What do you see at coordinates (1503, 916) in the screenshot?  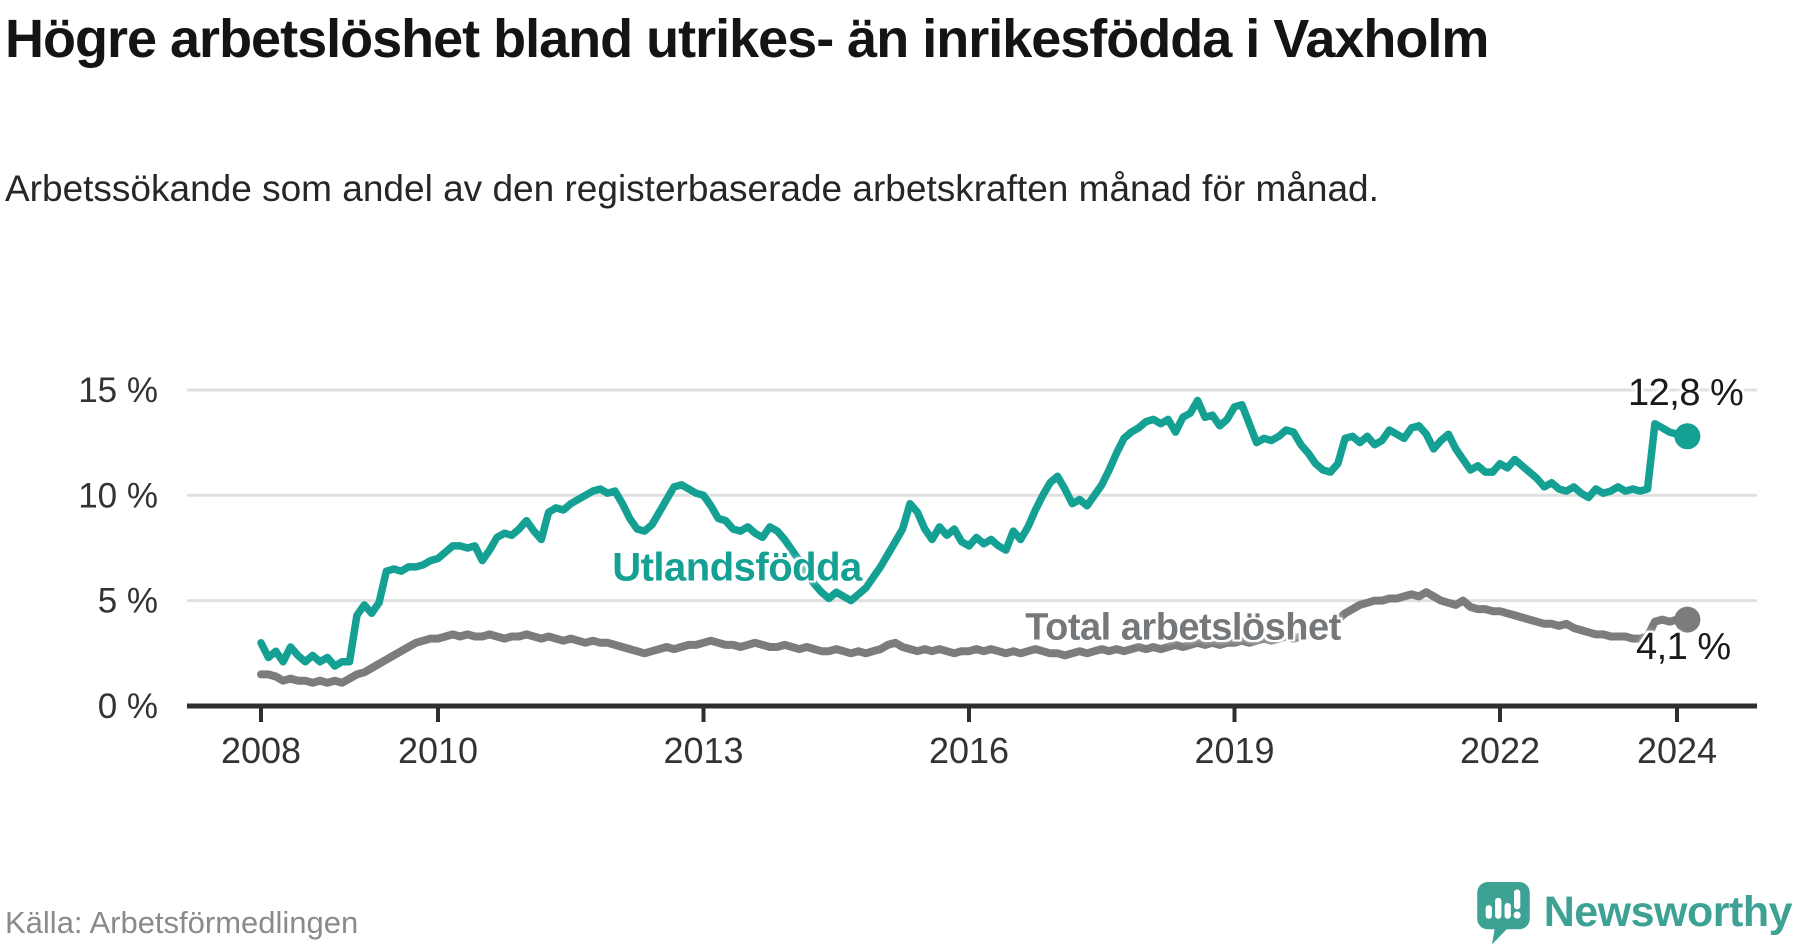 I see `newsworthy-logo-icon` at bounding box center [1503, 916].